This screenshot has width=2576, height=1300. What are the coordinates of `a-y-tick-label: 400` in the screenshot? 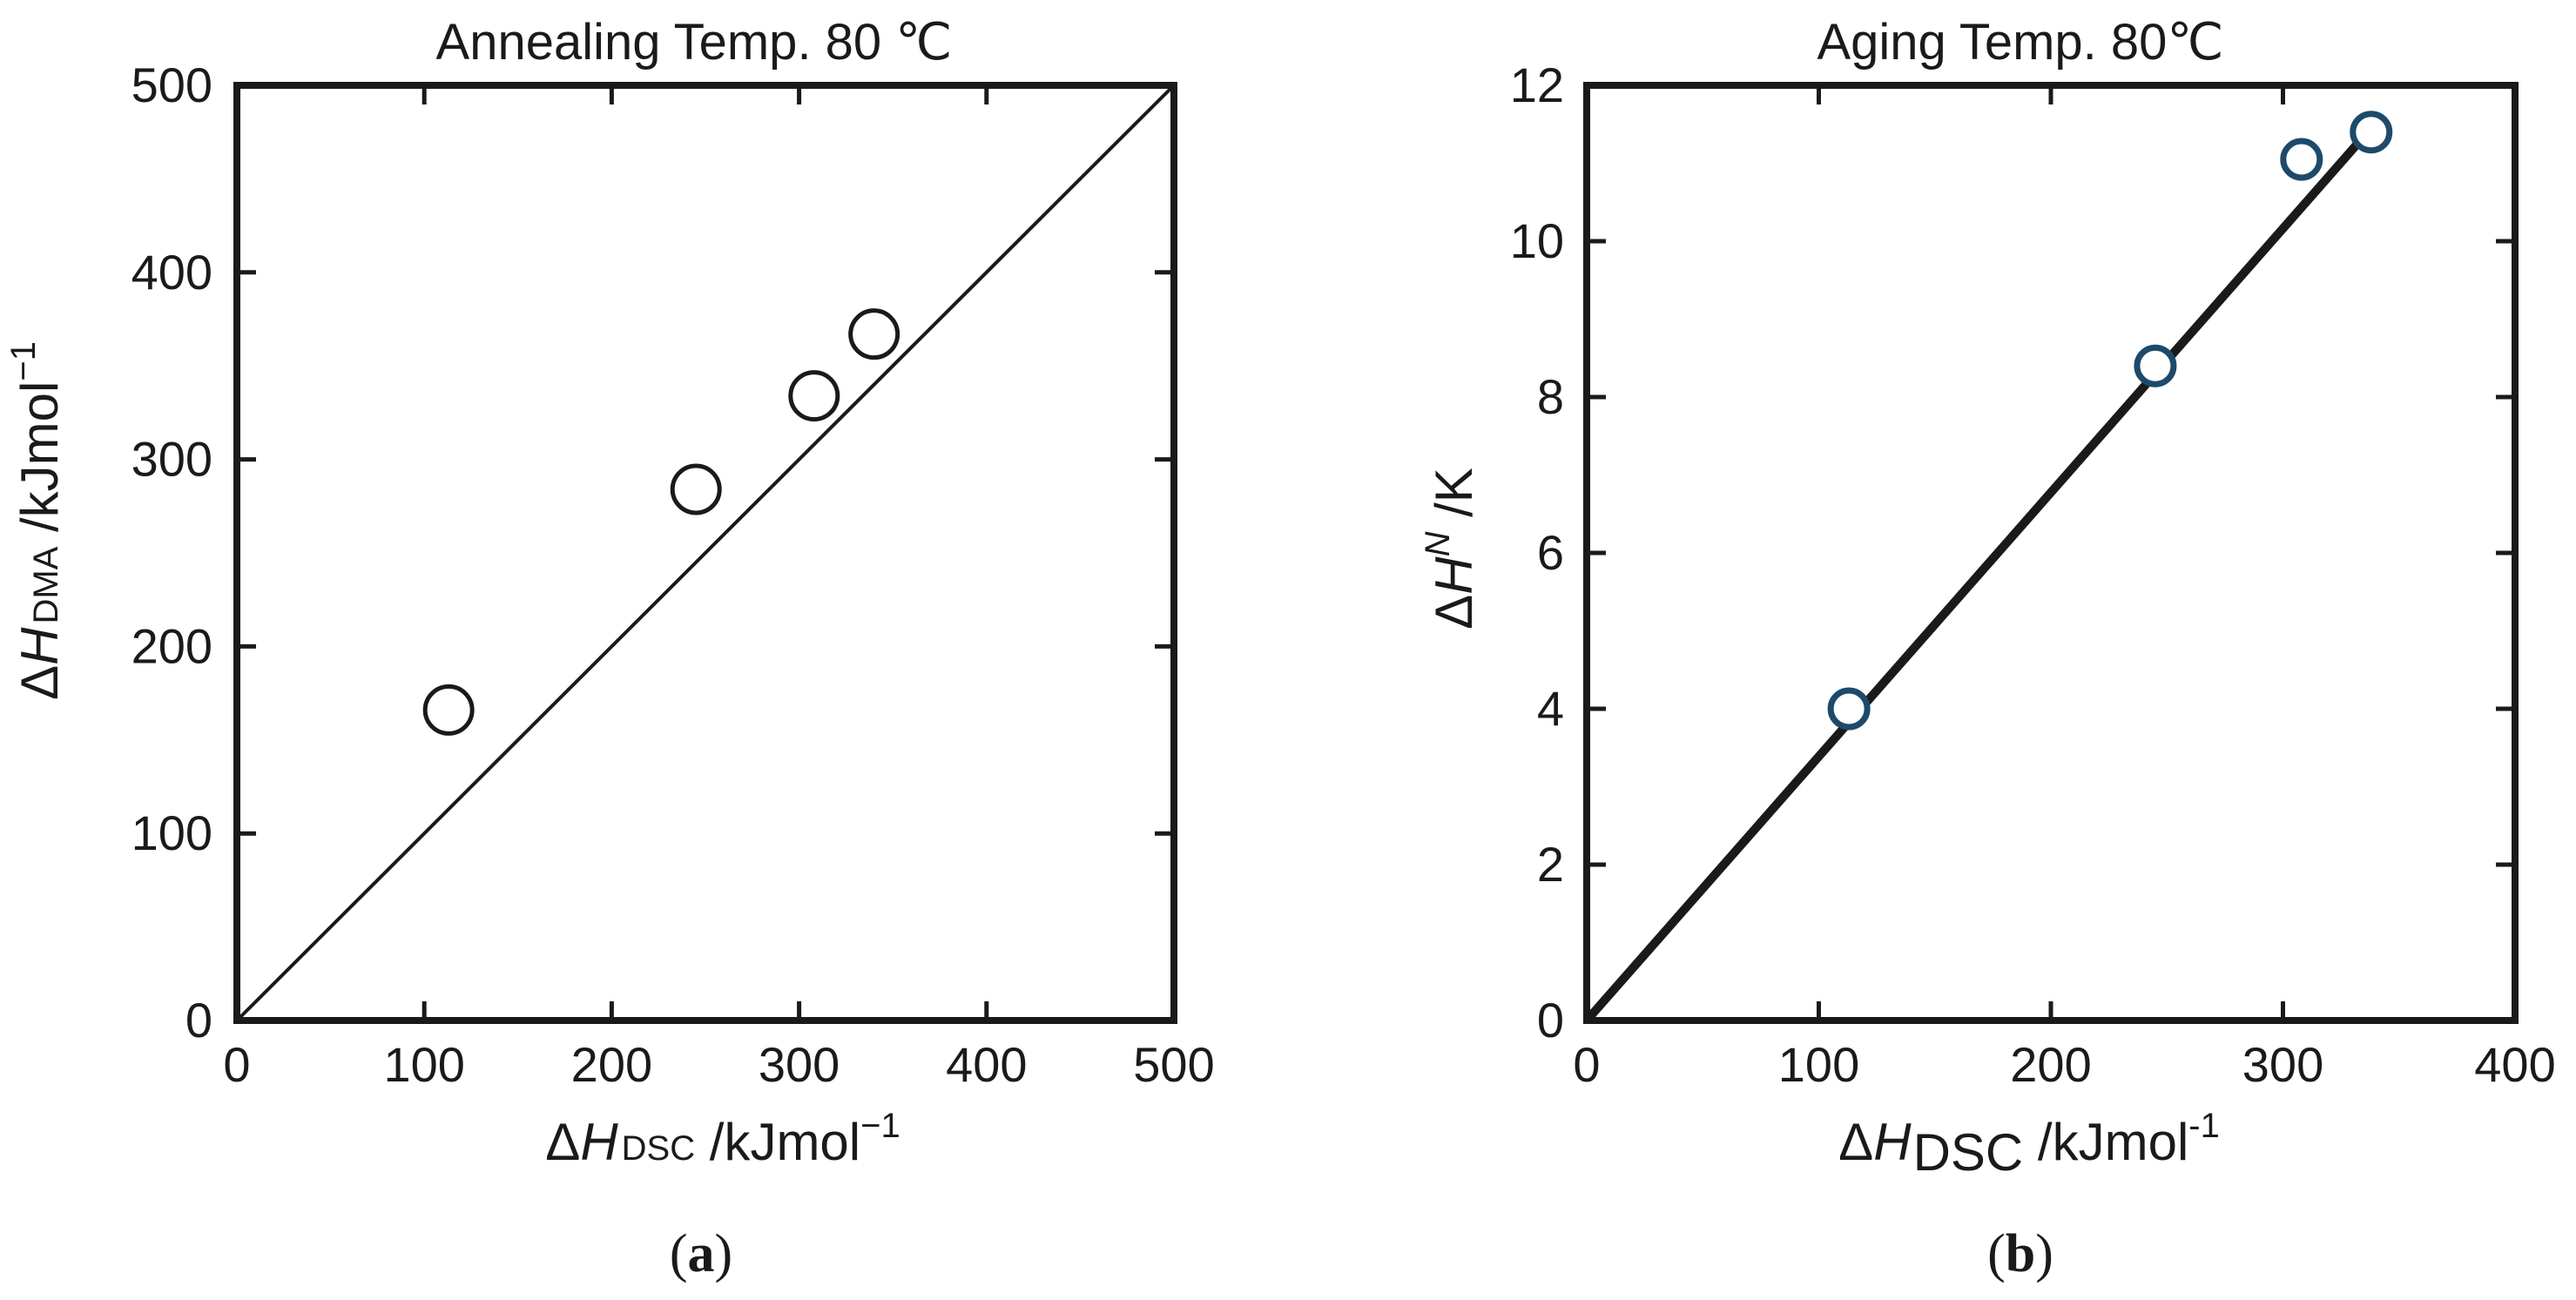 It's located at (171, 272).